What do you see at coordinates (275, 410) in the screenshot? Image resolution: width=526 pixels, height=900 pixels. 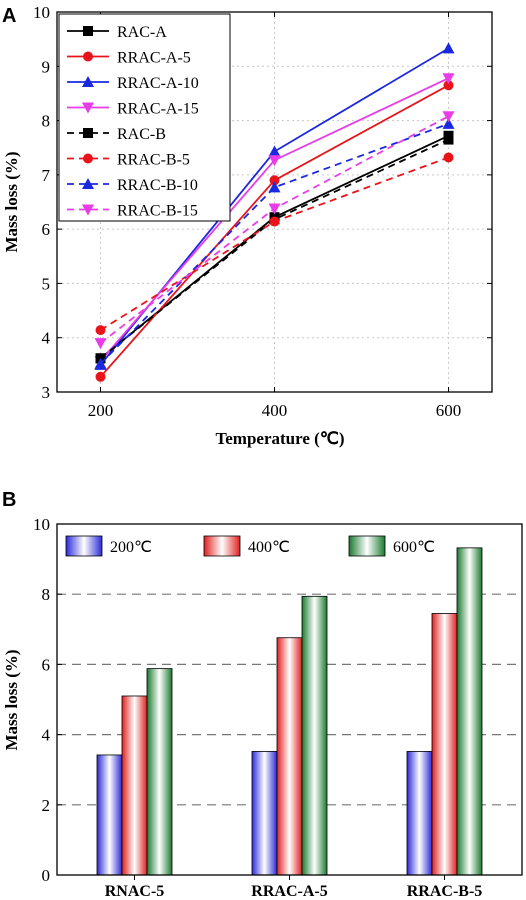 I see `panel-a-x-tick-label: 400` at bounding box center [275, 410].